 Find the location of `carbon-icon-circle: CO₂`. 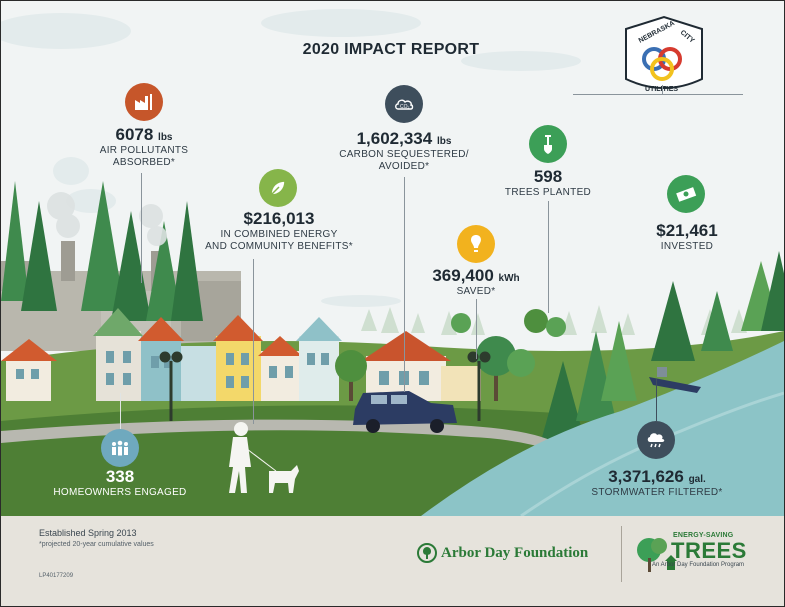

carbon-icon-circle: CO₂ is located at coordinates (404, 104).